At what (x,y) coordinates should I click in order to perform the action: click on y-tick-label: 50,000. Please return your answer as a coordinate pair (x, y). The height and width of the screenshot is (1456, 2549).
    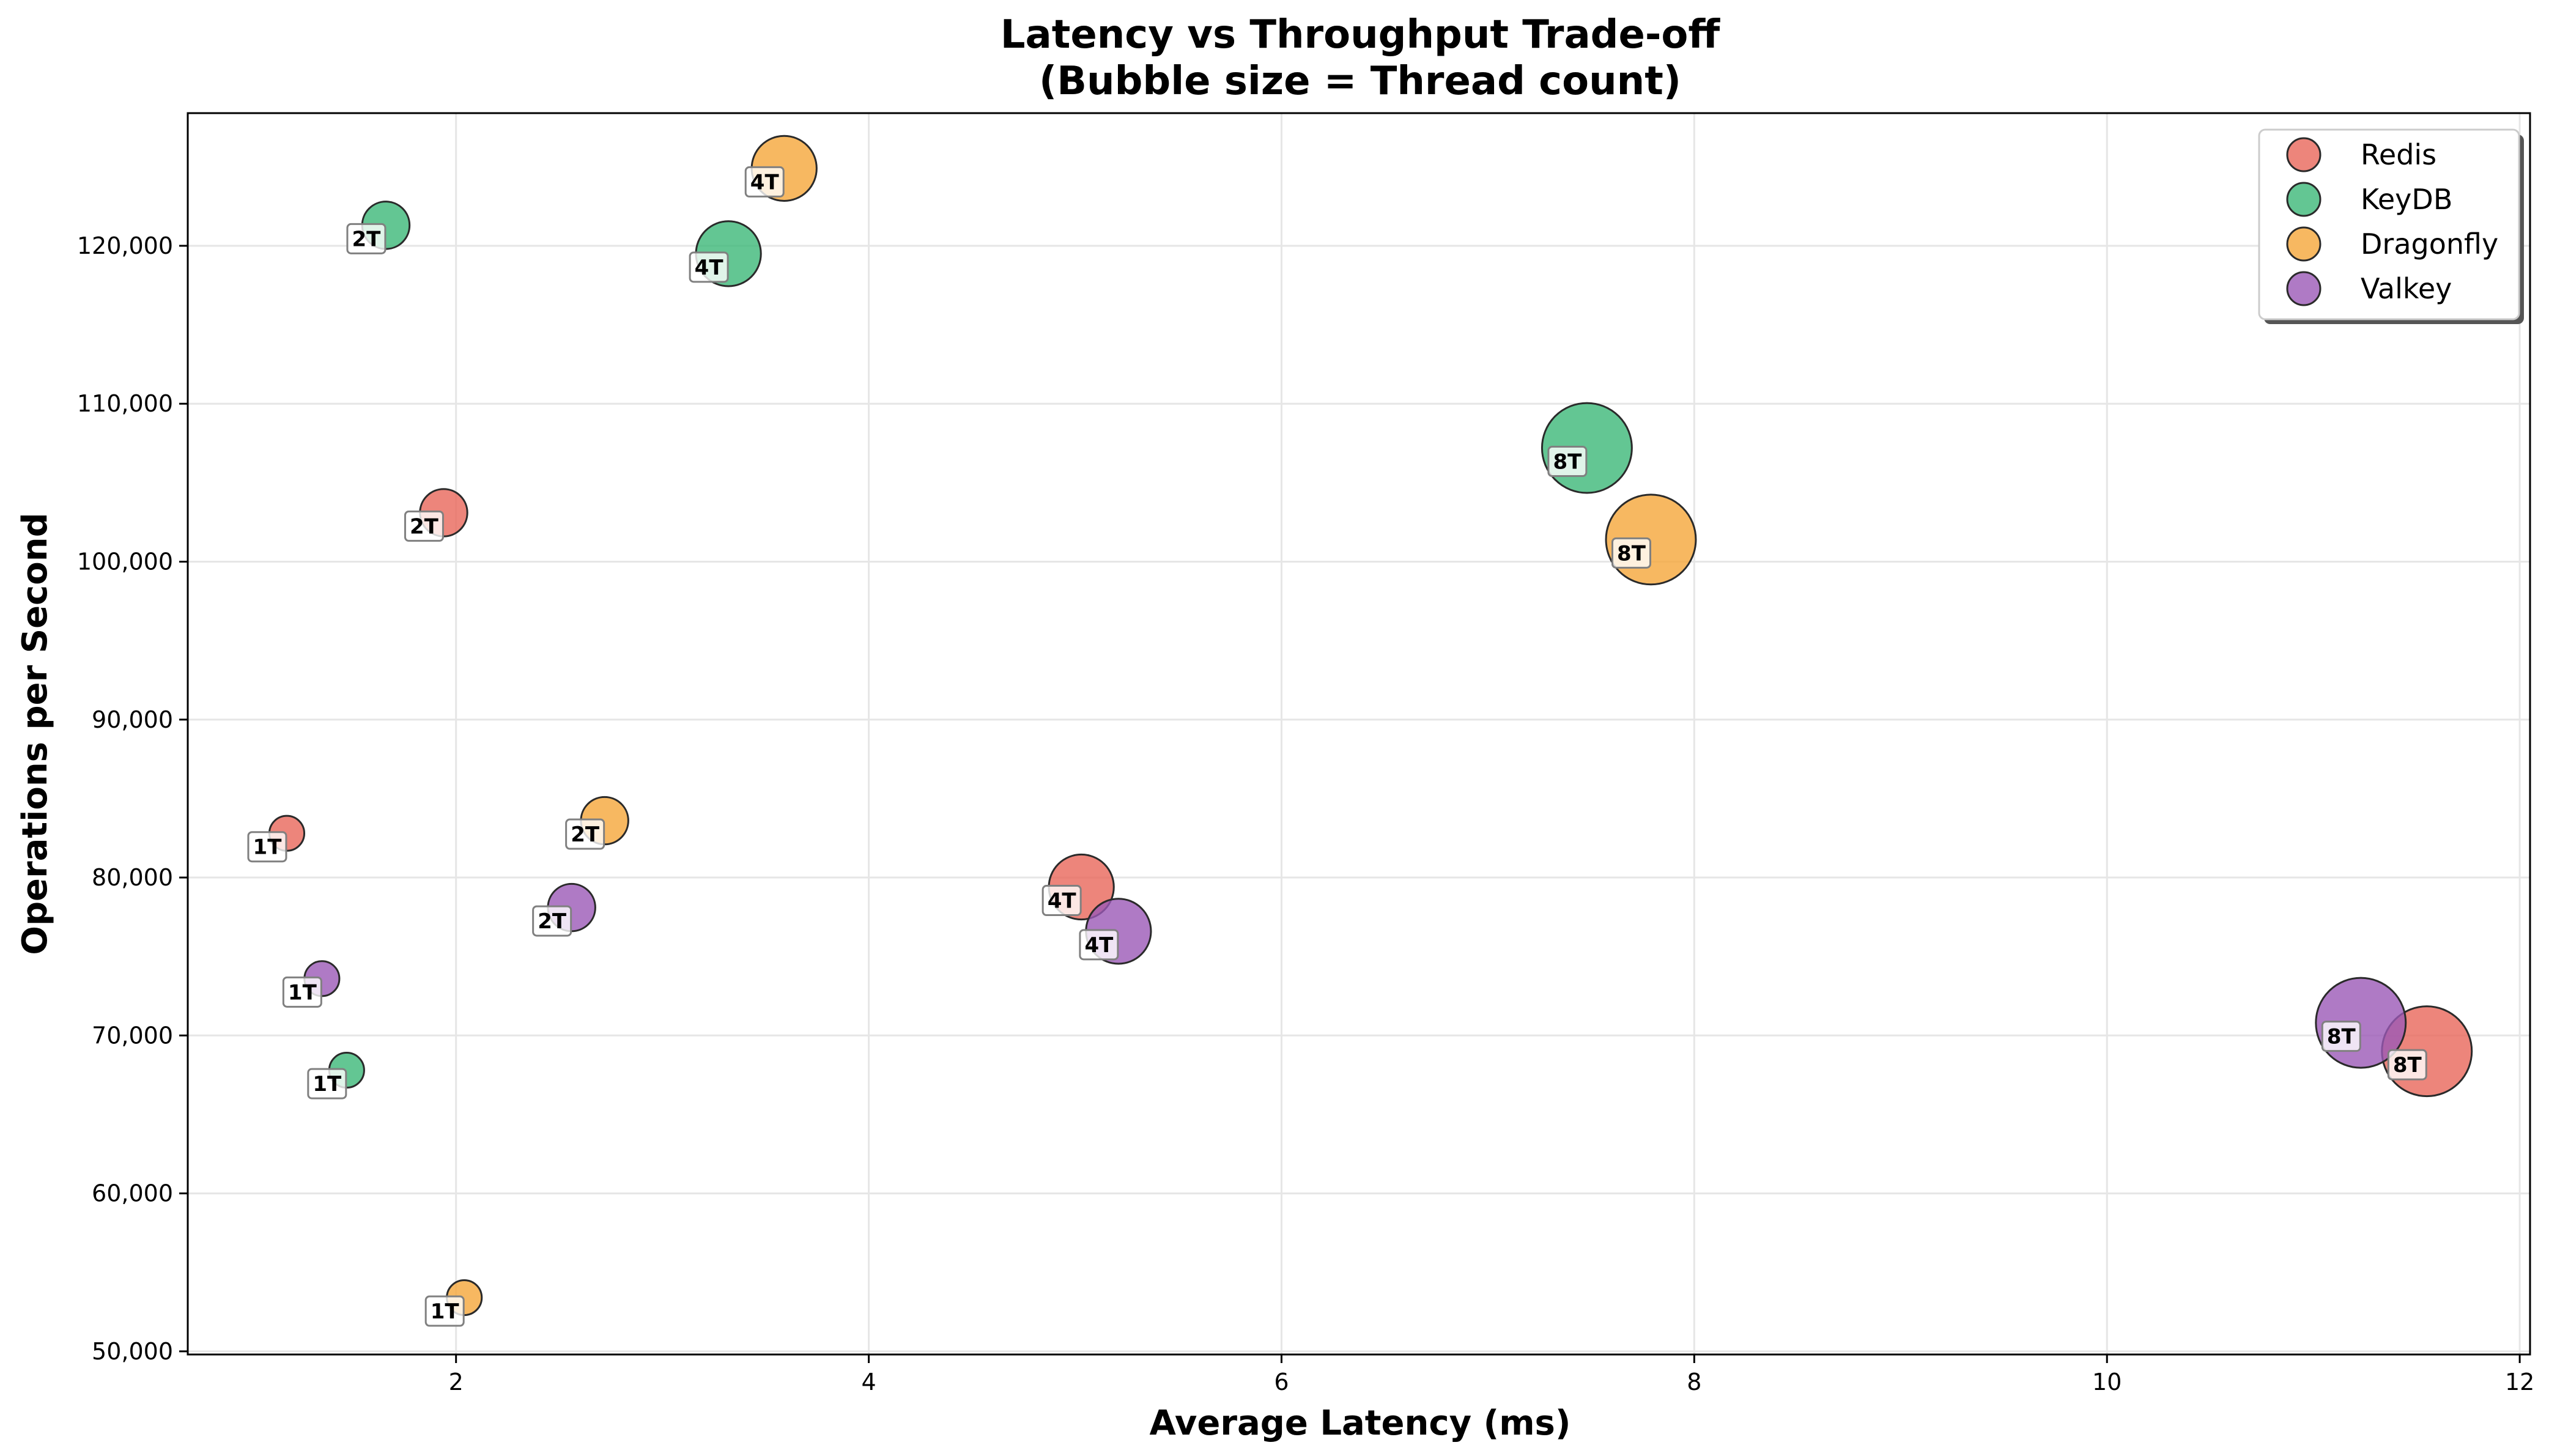
    Looking at the image, I should click on (132, 1351).